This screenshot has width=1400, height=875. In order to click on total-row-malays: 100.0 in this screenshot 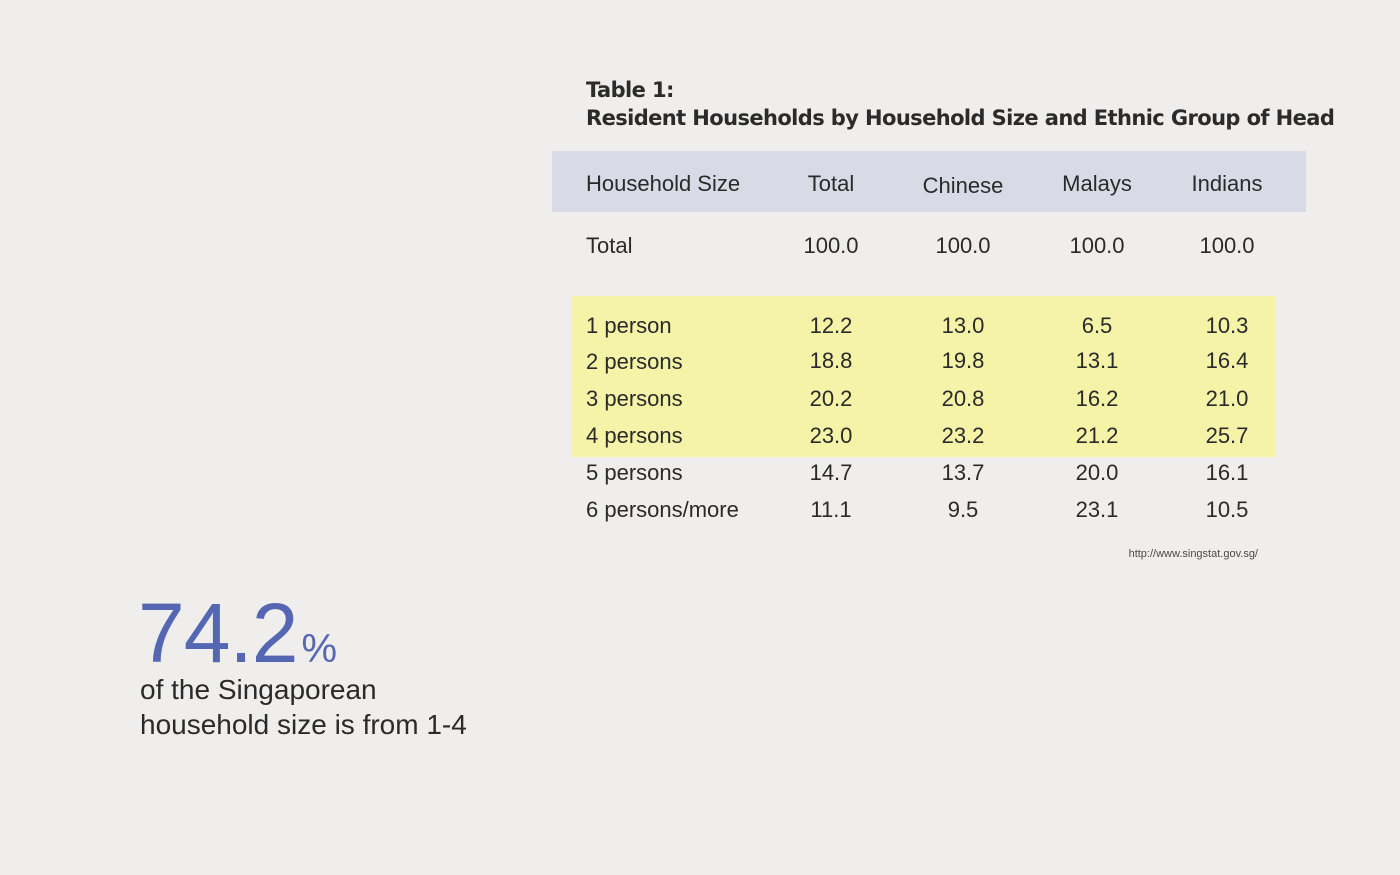, I will do `click(1097, 245)`.